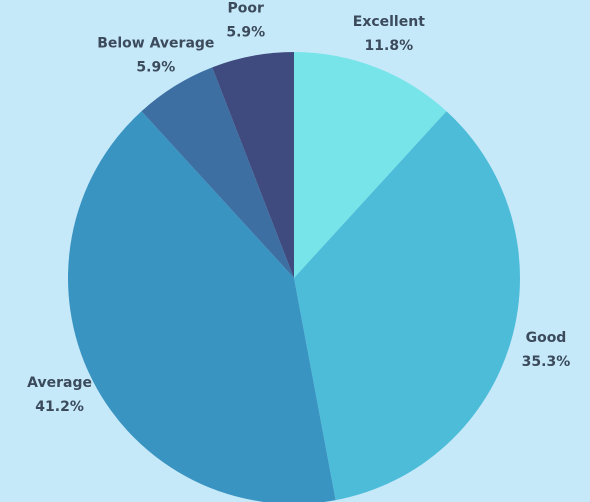 This screenshot has height=502, width=590. Describe the element at coordinates (389, 22) in the screenshot. I see `slice-label: Excellent` at that location.